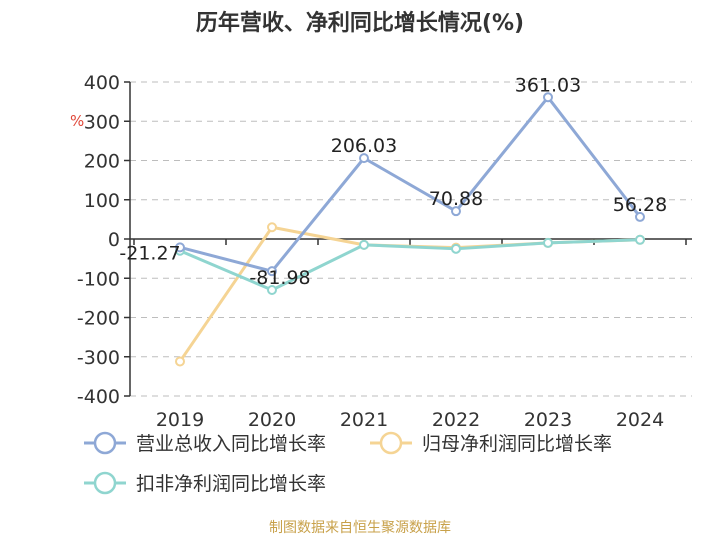 Image resolution: width=720 pixels, height=540 pixels. What do you see at coordinates (364, 420) in the screenshot?
I see `x-tick-label: 2021` at bounding box center [364, 420].